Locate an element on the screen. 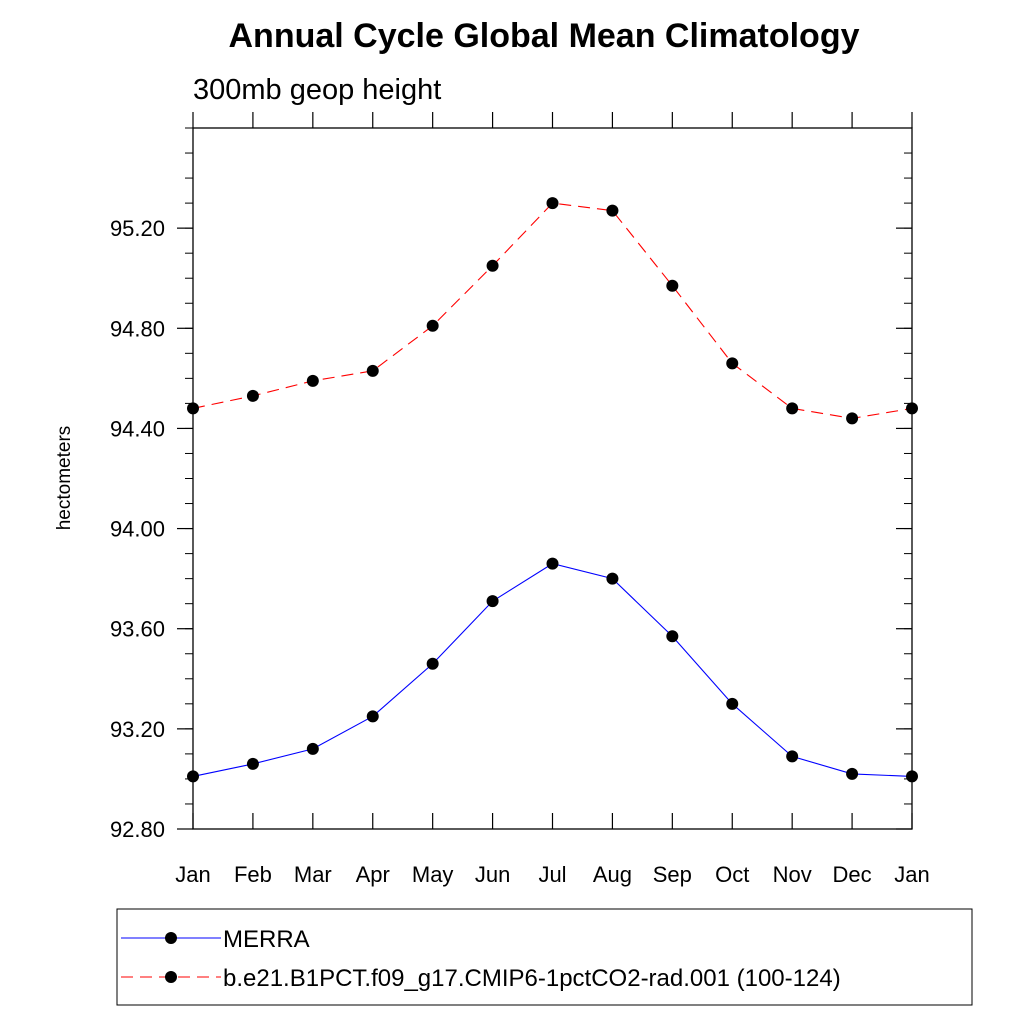 The height and width of the screenshot is (1024, 1024). x-tick-label: Apr is located at coordinates (373, 874).